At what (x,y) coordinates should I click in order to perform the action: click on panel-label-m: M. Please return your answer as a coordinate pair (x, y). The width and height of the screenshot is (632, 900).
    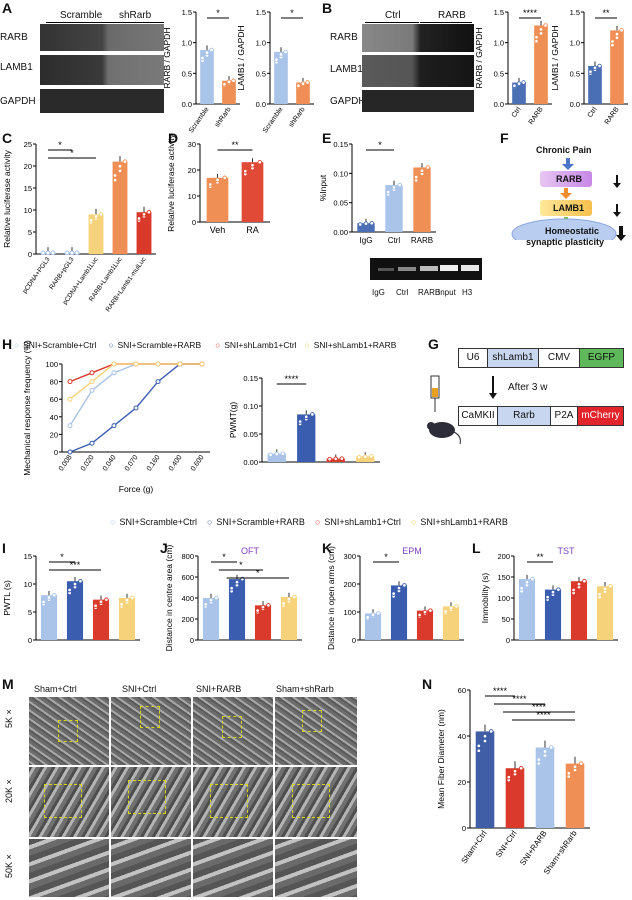
    Looking at the image, I should click on (8, 684).